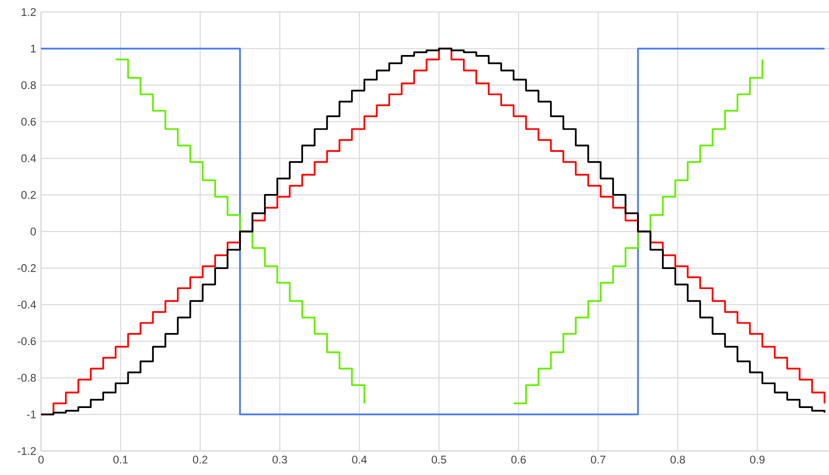 This screenshot has width=829, height=475. I want to click on y-tick-label: -0.2, so click(27, 268).